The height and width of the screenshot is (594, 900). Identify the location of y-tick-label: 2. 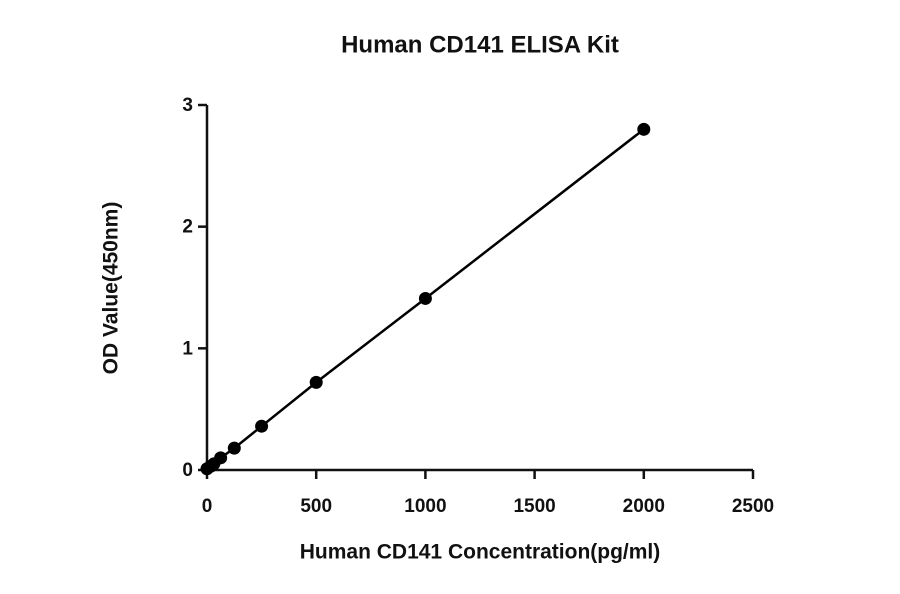
(187, 227).